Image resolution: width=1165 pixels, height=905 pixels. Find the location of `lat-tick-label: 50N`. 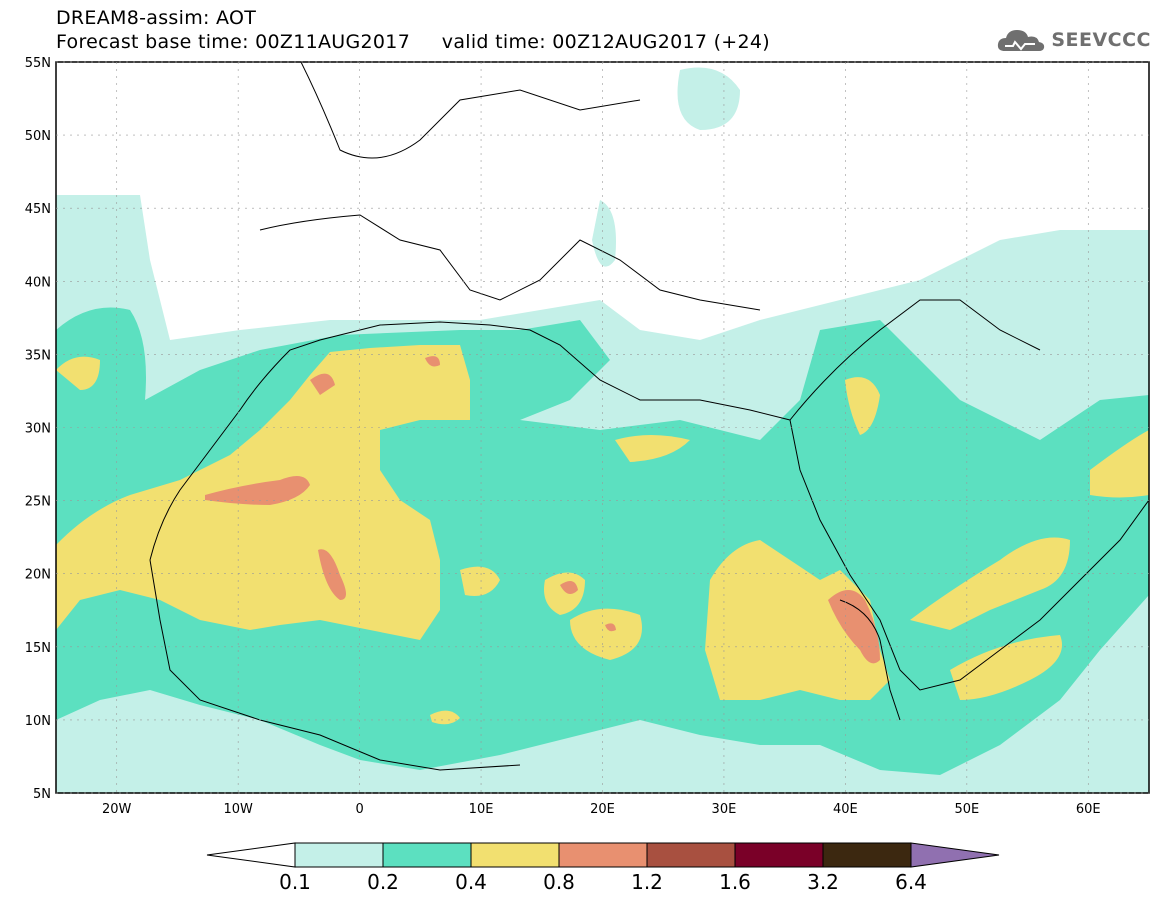

lat-tick-label: 50N is located at coordinates (38, 136).